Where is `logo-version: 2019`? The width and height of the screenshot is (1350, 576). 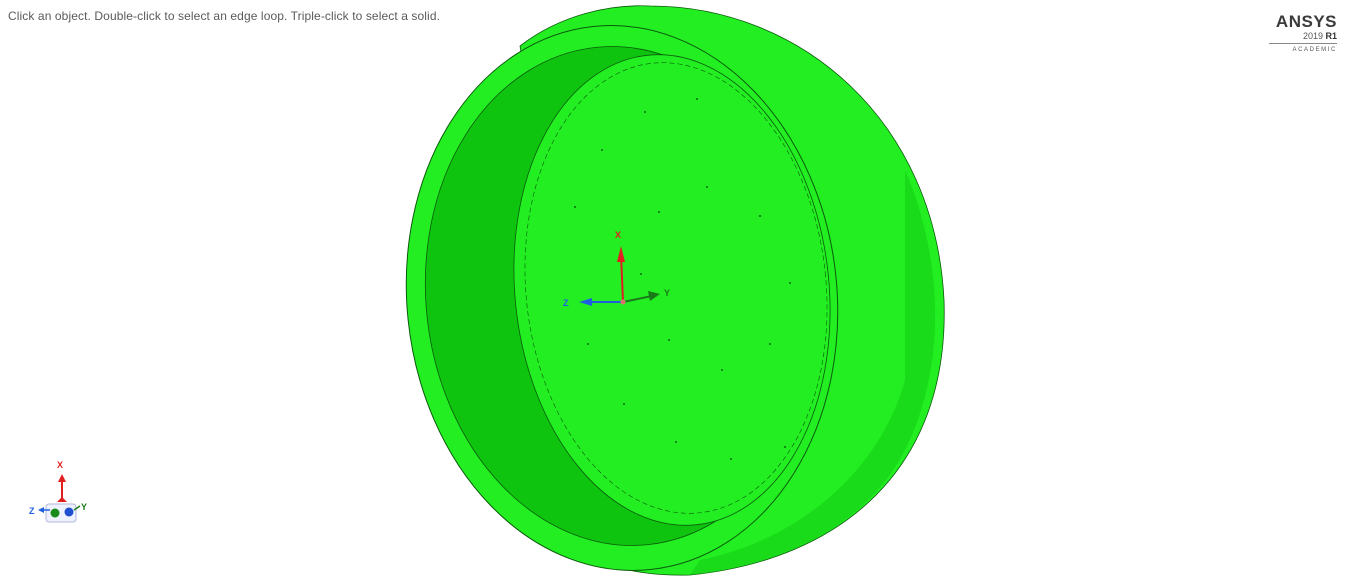 logo-version: 2019 is located at coordinates (1312, 36).